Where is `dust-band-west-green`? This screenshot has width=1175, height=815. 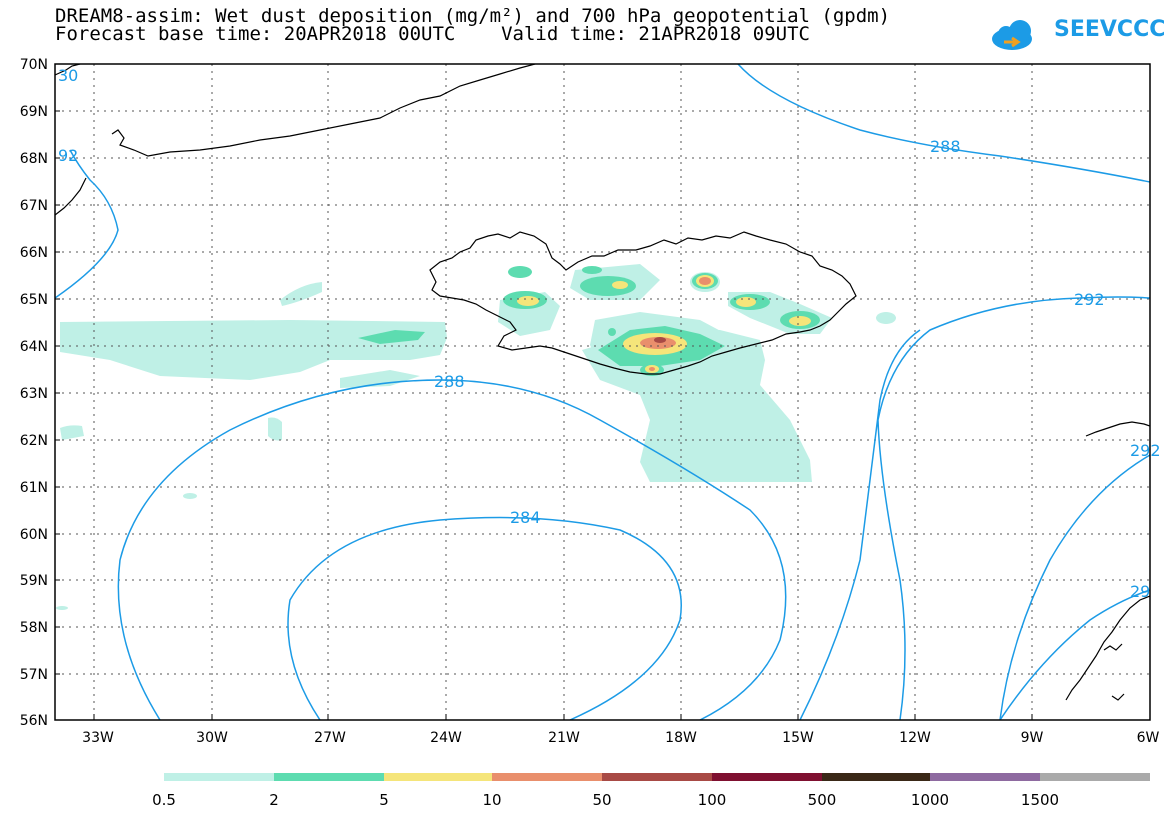
dust-band-west-green is located at coordinates (391, 337).